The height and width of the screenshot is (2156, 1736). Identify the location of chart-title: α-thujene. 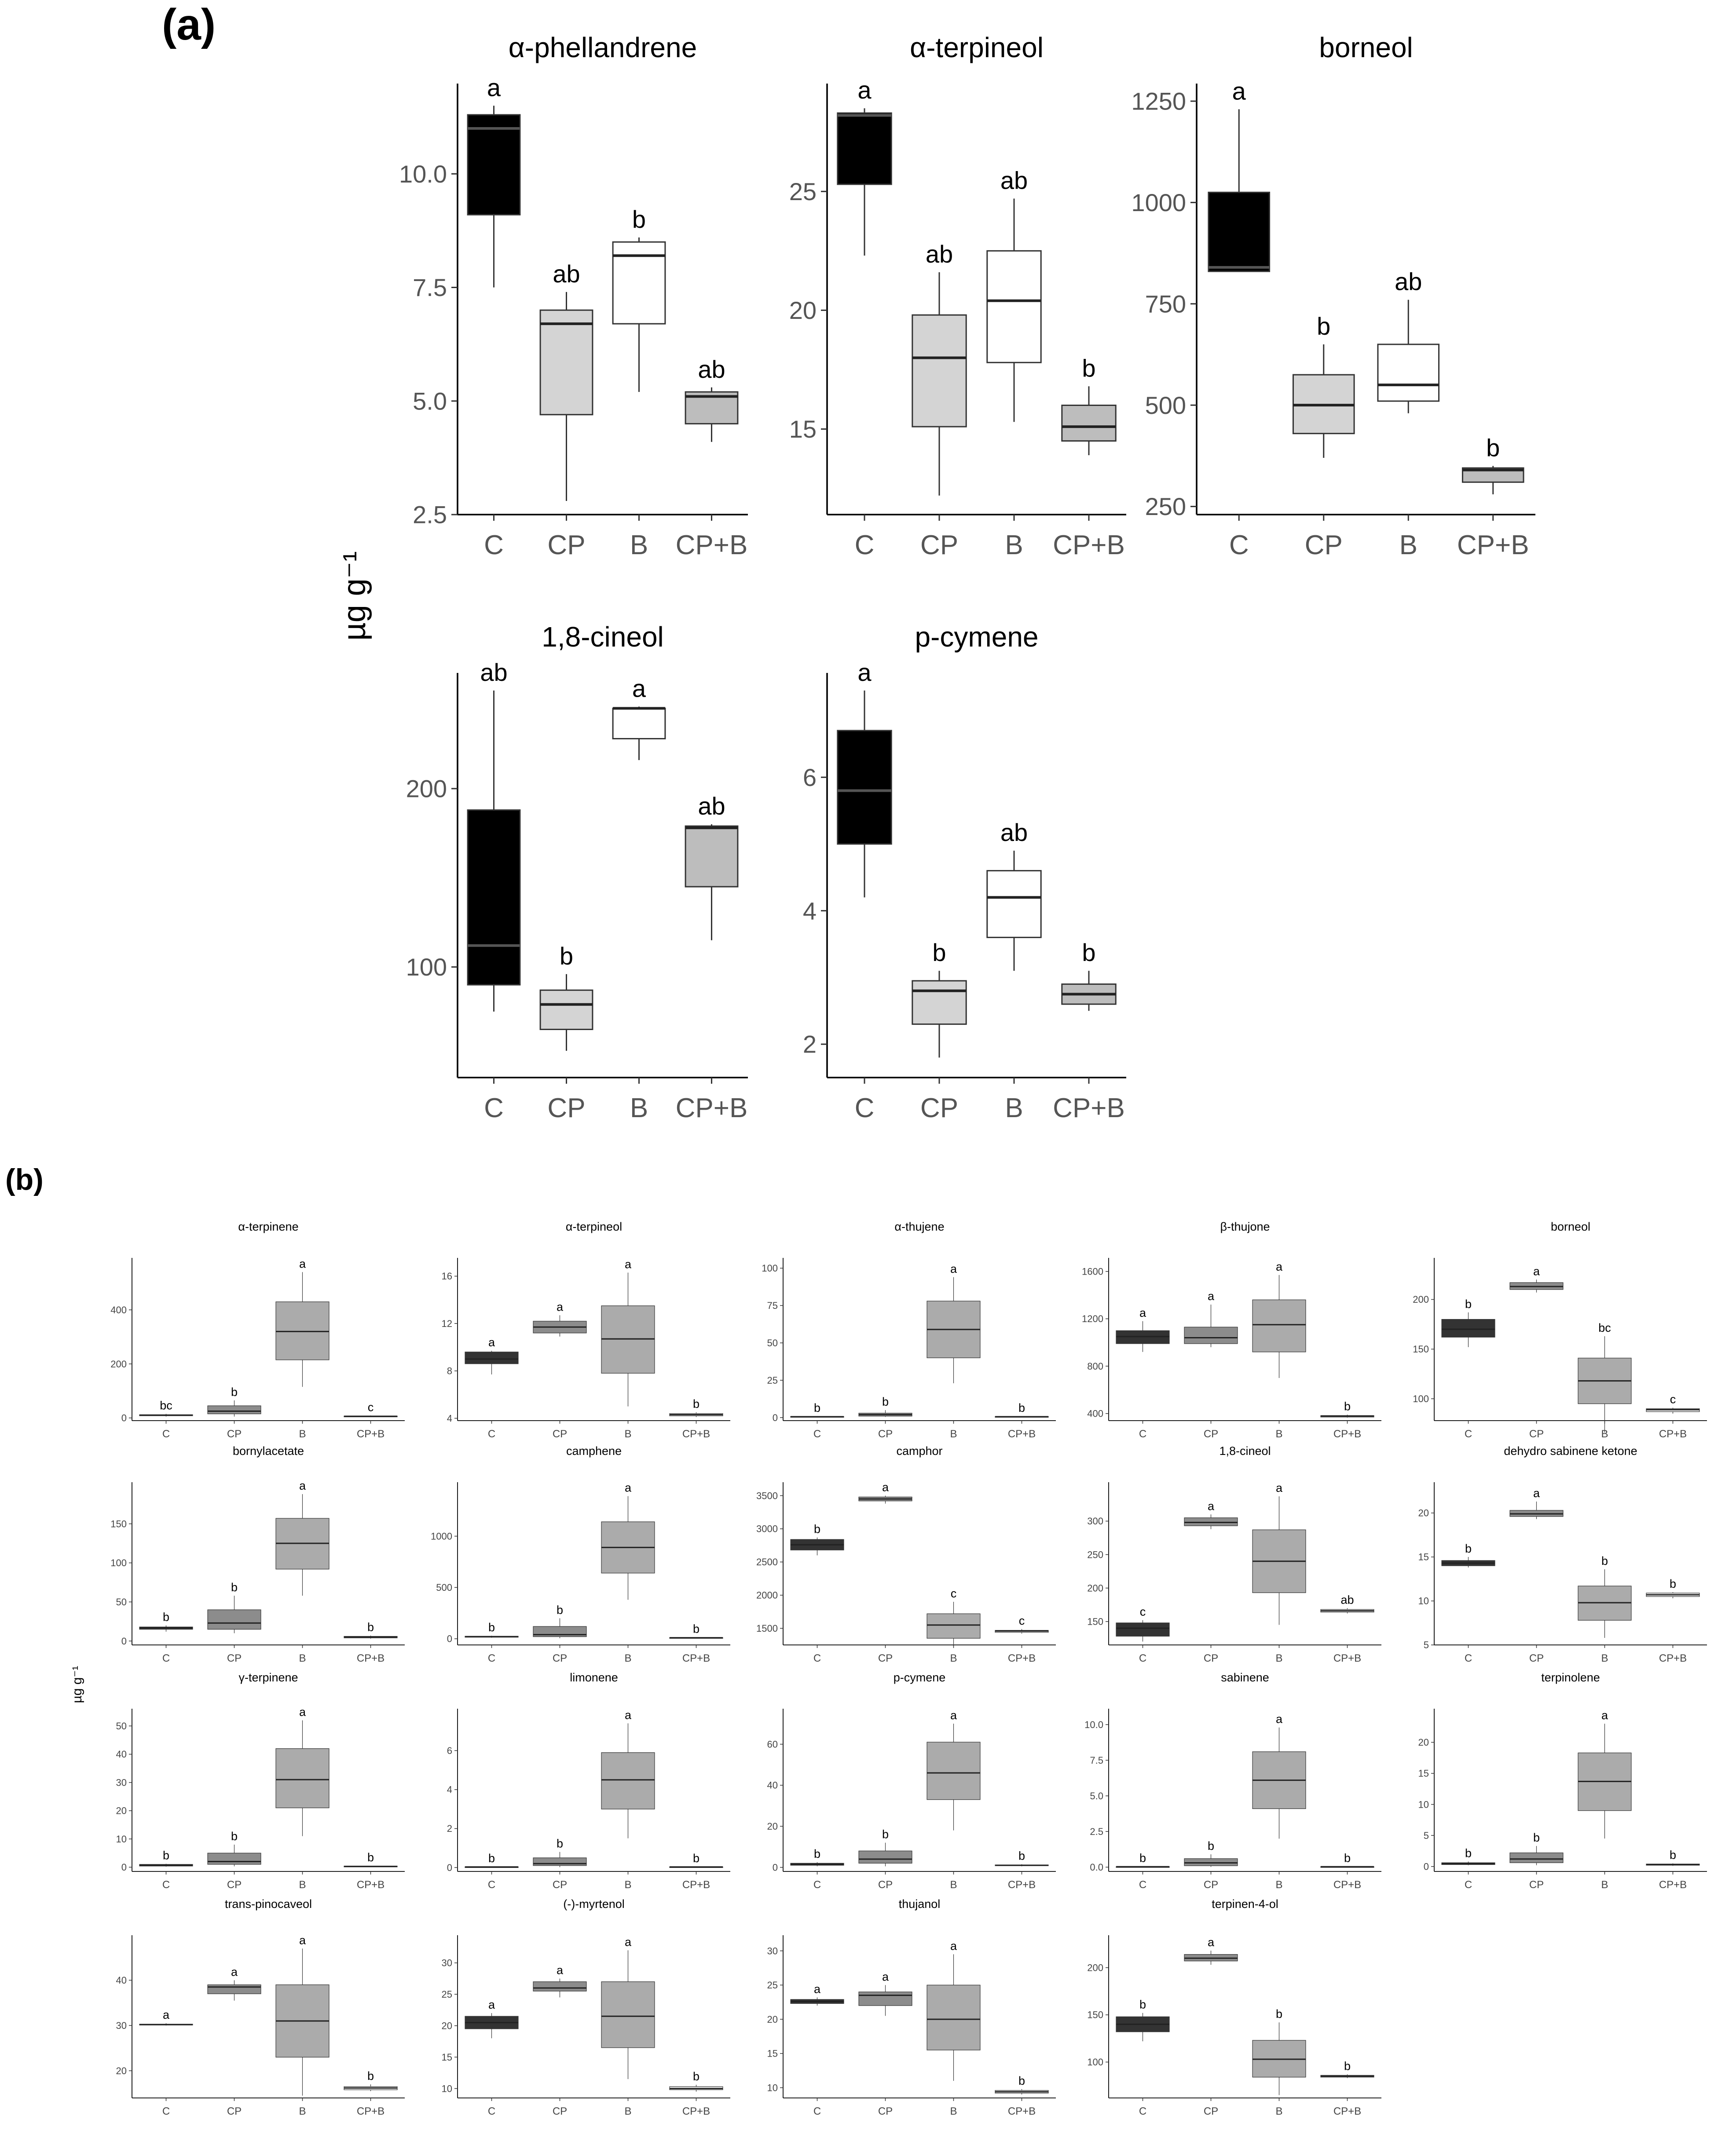
(919, 1226).